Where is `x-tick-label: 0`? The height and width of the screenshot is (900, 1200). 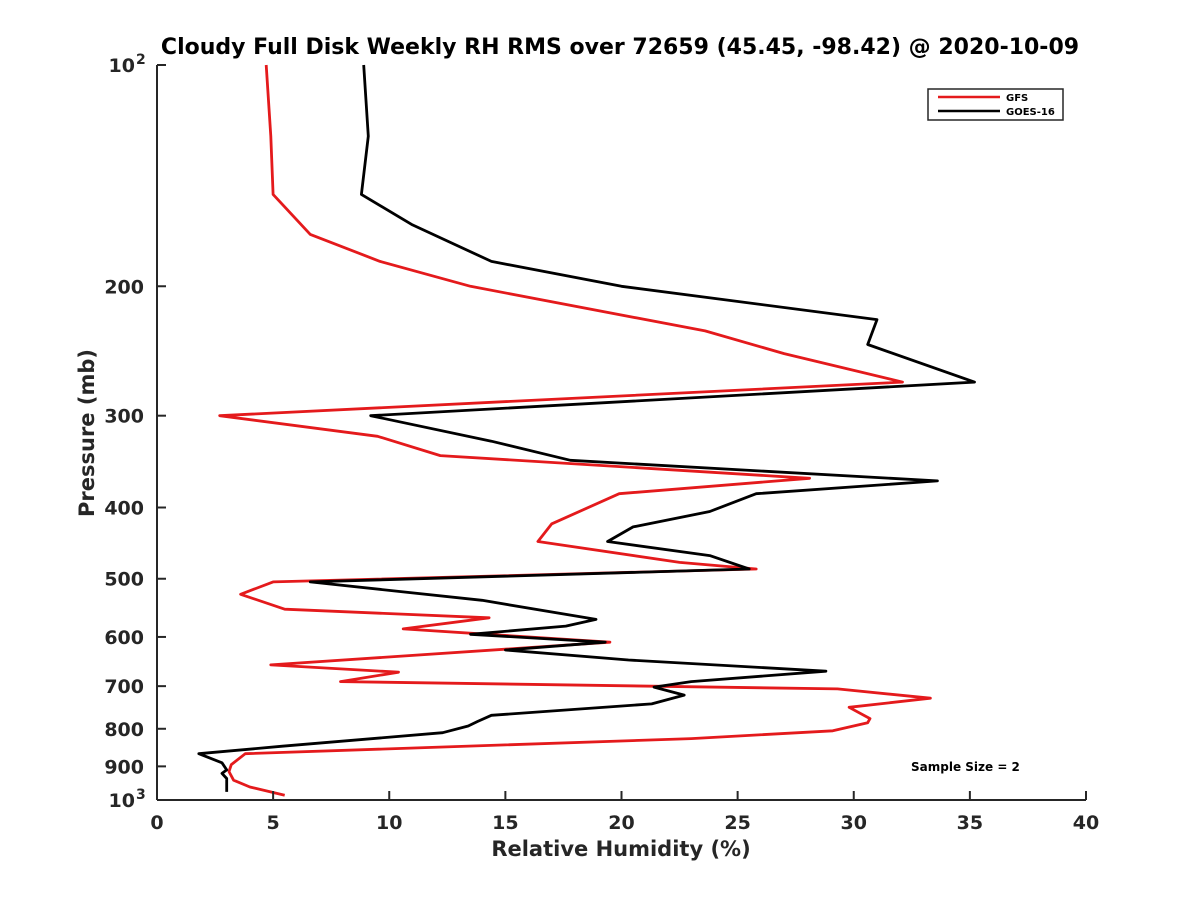 x-tick-label: 0 is located at coordinates (156, 823).